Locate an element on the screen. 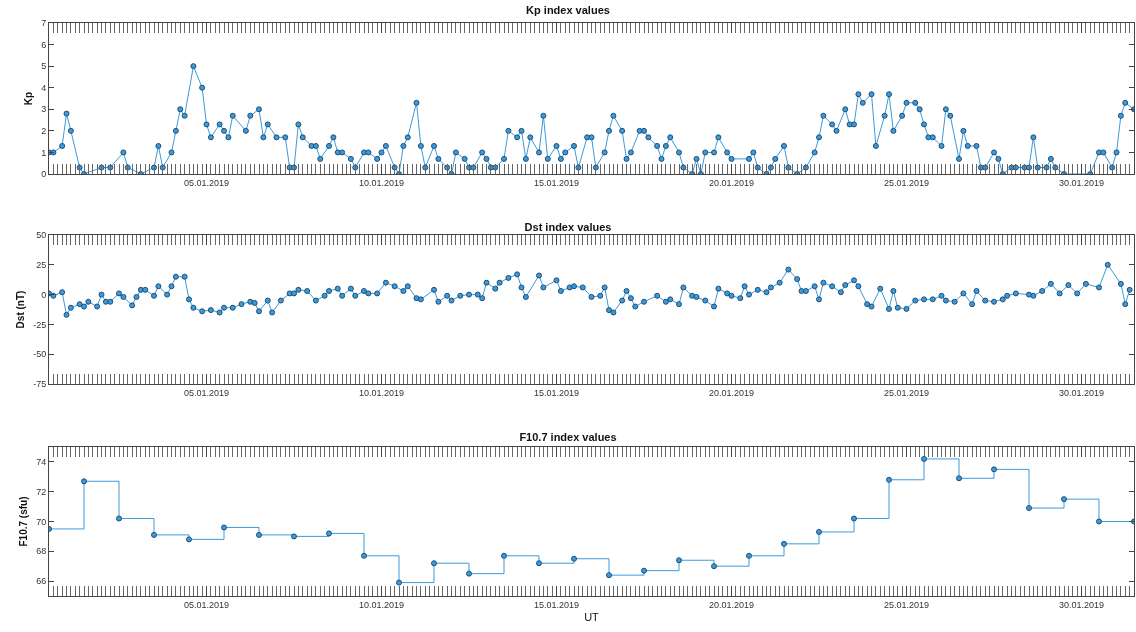 The image size is (1136, 632). y-tick-label: -75 is located at coordinates (40, 384).